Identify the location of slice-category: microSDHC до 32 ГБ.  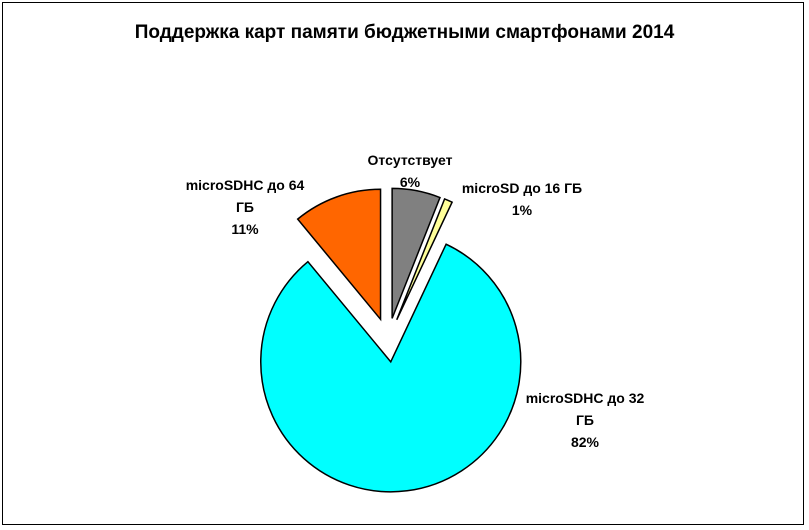
(585, 409).